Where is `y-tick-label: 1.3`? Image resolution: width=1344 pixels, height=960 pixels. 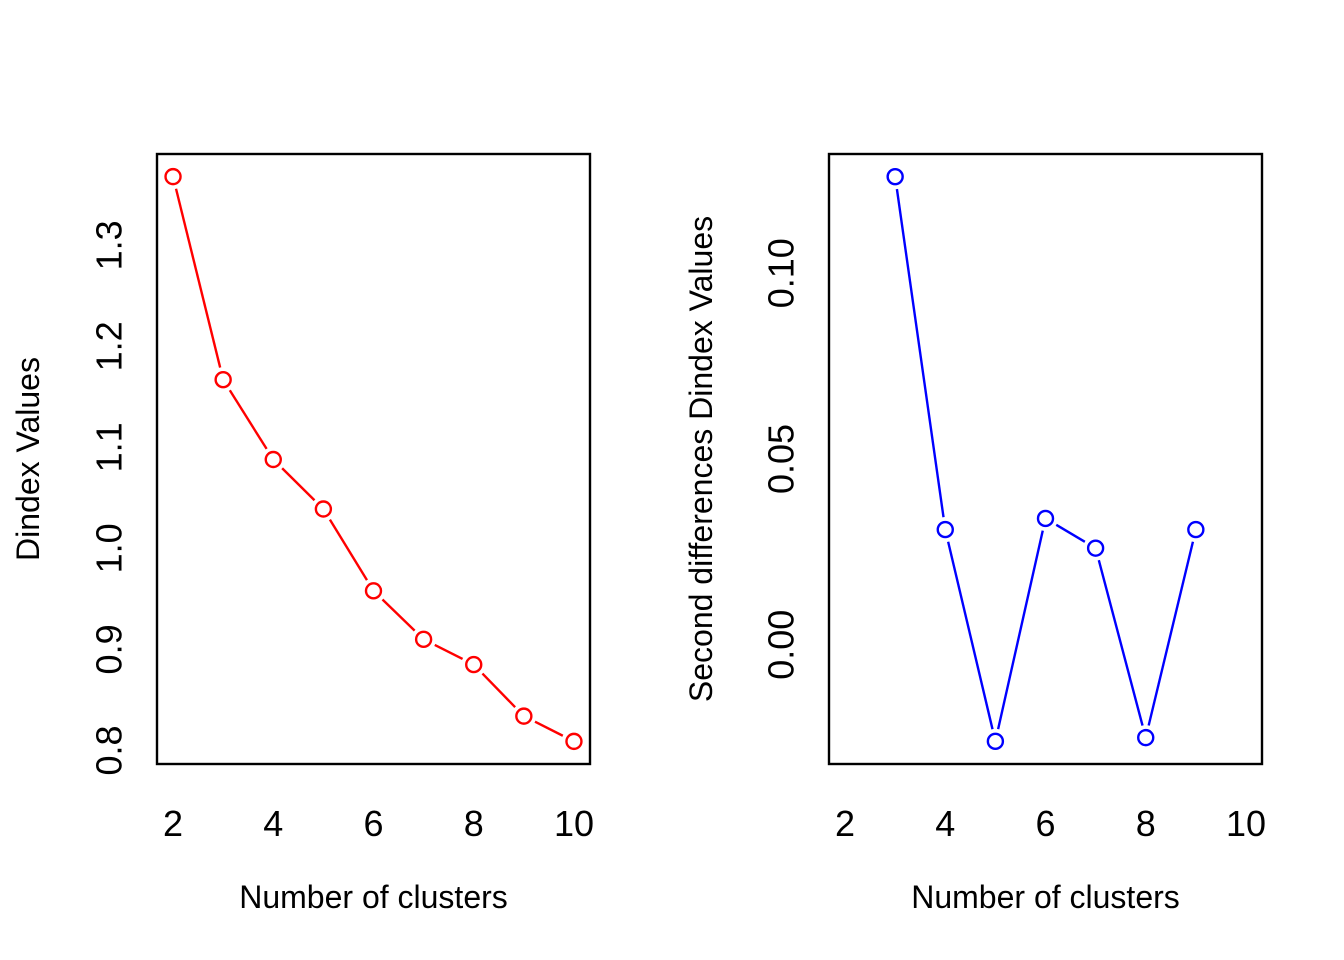 y-tick-label: 1.3 is located at coordinates (109, 245).